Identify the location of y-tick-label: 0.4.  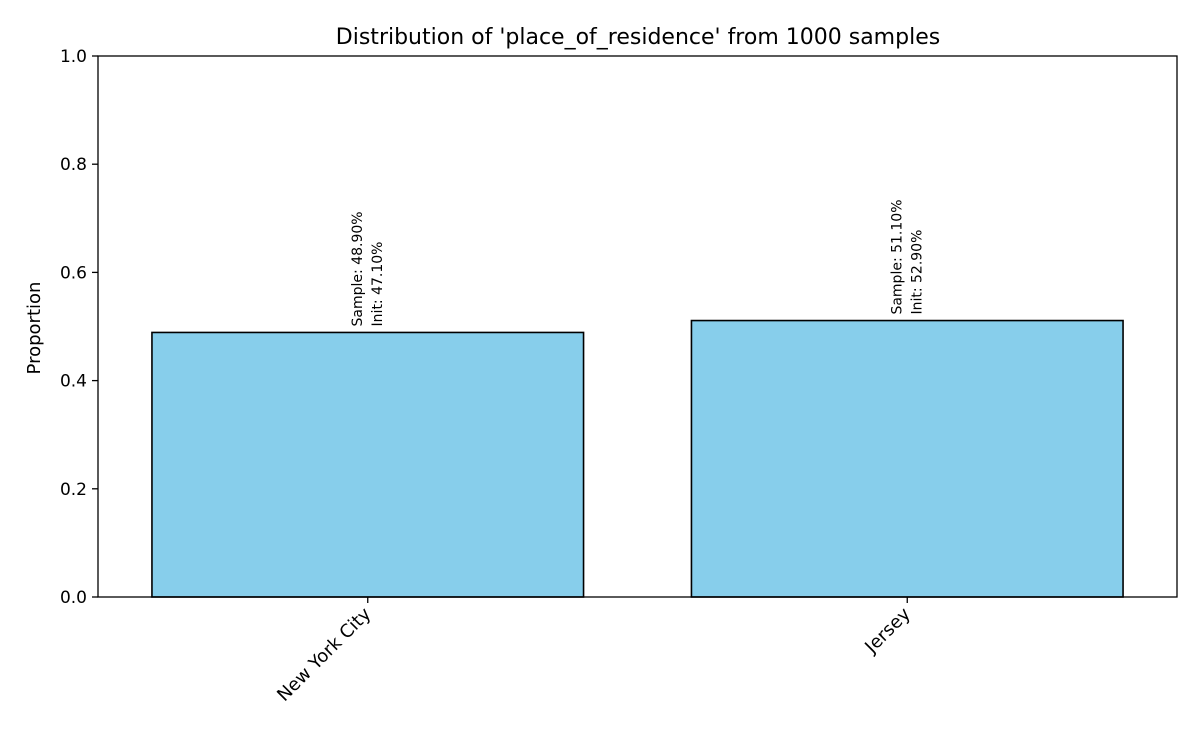
(73, 382).